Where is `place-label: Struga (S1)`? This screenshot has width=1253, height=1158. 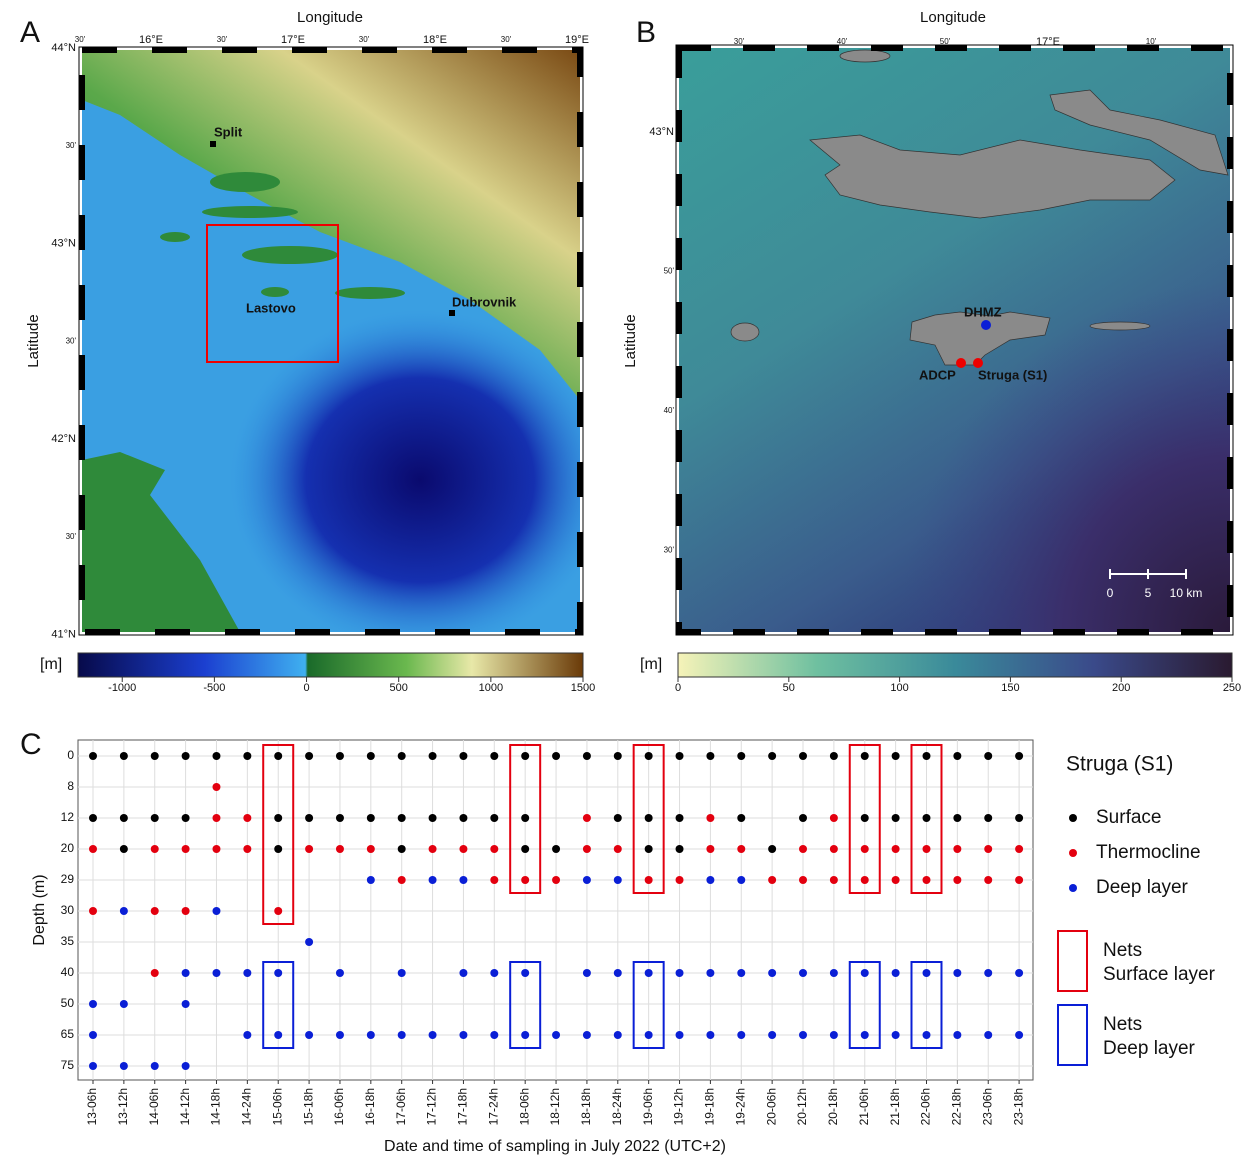
place-label: Struga (S1) is located at coordinates (1012, 374).